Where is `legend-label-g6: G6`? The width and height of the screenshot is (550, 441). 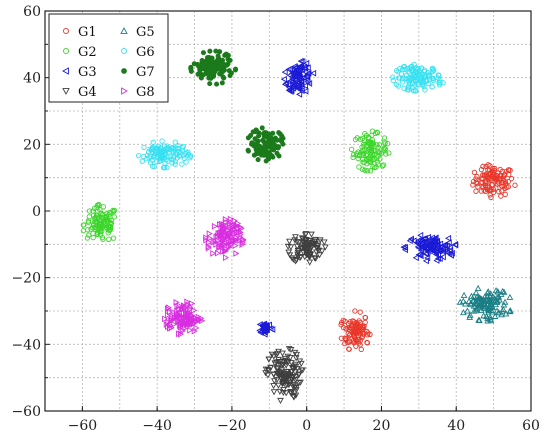
legend-label-g6: G6 is located at coordinates (145, 52).